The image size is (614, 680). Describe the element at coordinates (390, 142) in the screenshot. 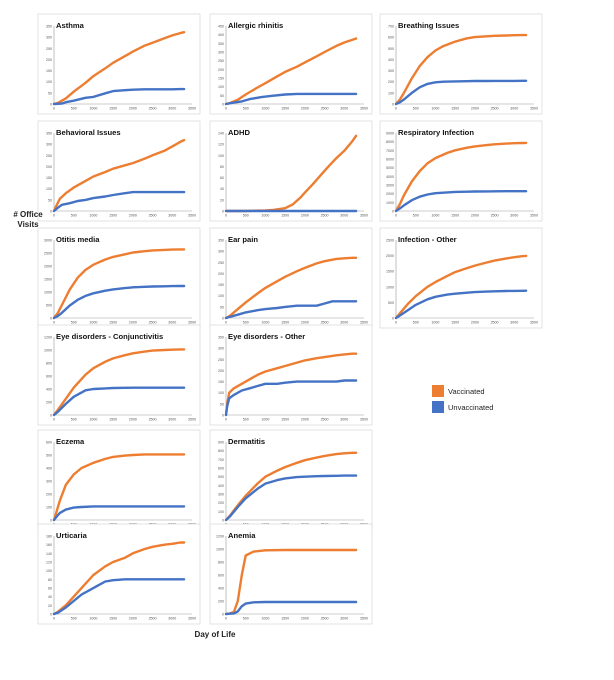

I see `y-tick-label: 8000` at that location.